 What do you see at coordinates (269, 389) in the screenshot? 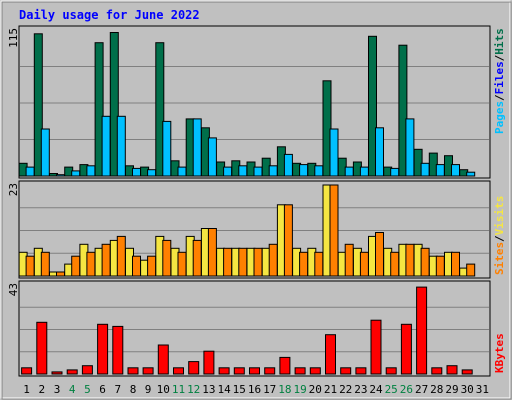
I see `day-label-17: 17` at bounding box center [269, 389].